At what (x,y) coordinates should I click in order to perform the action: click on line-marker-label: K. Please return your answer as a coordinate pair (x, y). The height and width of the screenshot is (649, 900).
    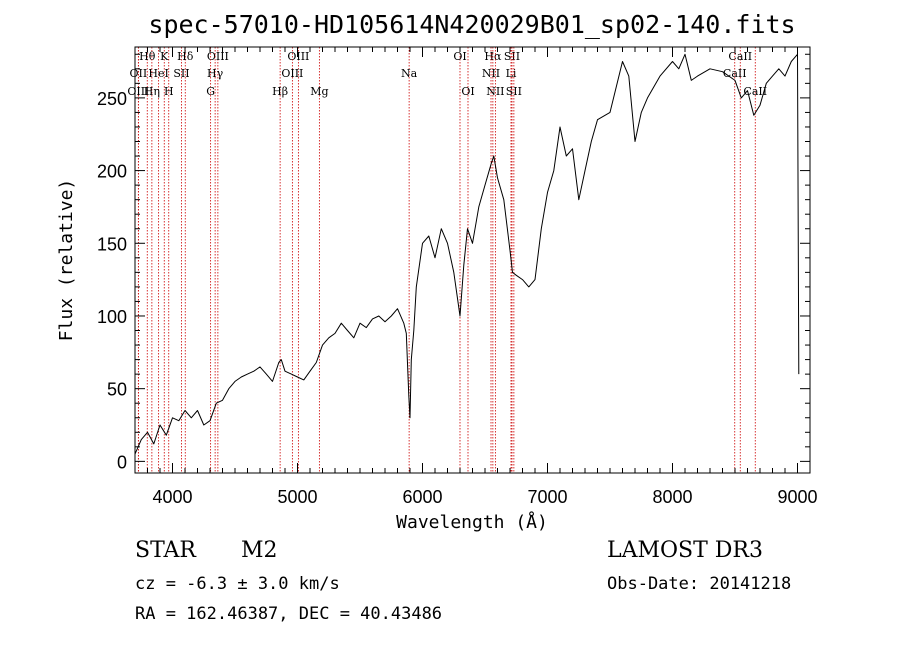
    Looking at the image, I should click on (164, 56).